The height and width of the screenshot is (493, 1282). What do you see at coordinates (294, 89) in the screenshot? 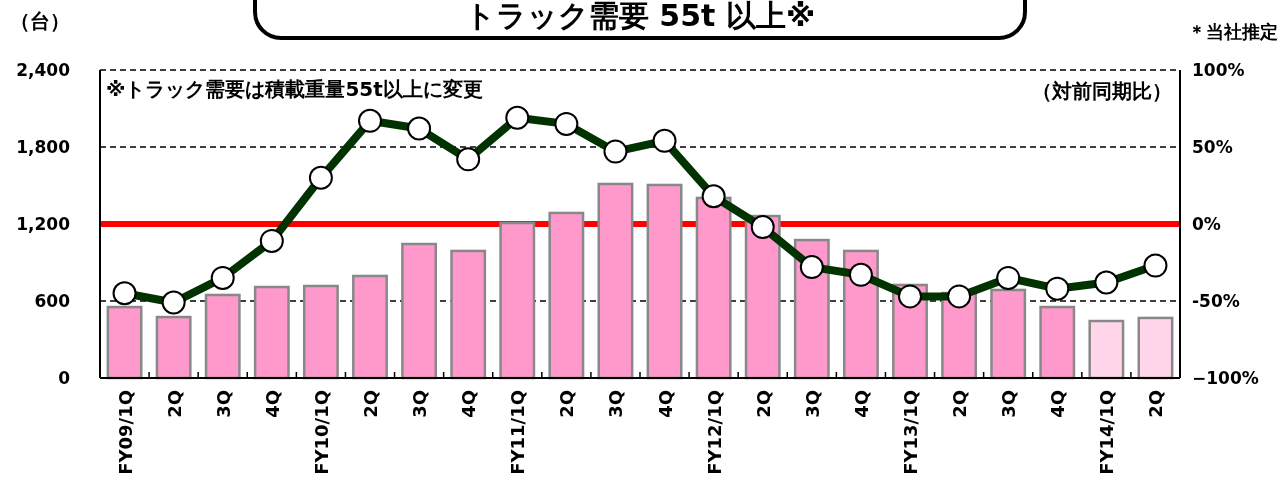
I see `annotation: ※トラック需要は積載重量55t以上に変更` at bounding box center [294, 89].